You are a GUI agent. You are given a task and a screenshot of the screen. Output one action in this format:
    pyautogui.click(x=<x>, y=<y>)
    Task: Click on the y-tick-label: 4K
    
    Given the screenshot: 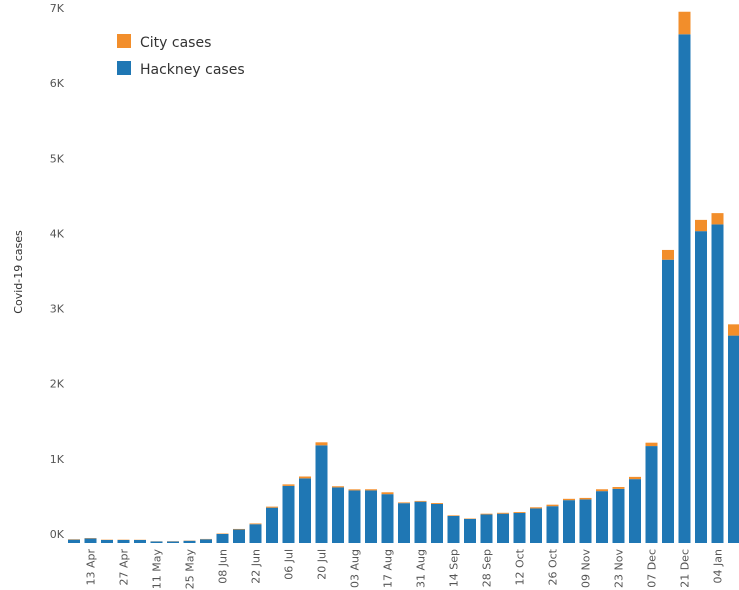 What is the action you would take?
    pyautogui.click(x=57, y=233)
    